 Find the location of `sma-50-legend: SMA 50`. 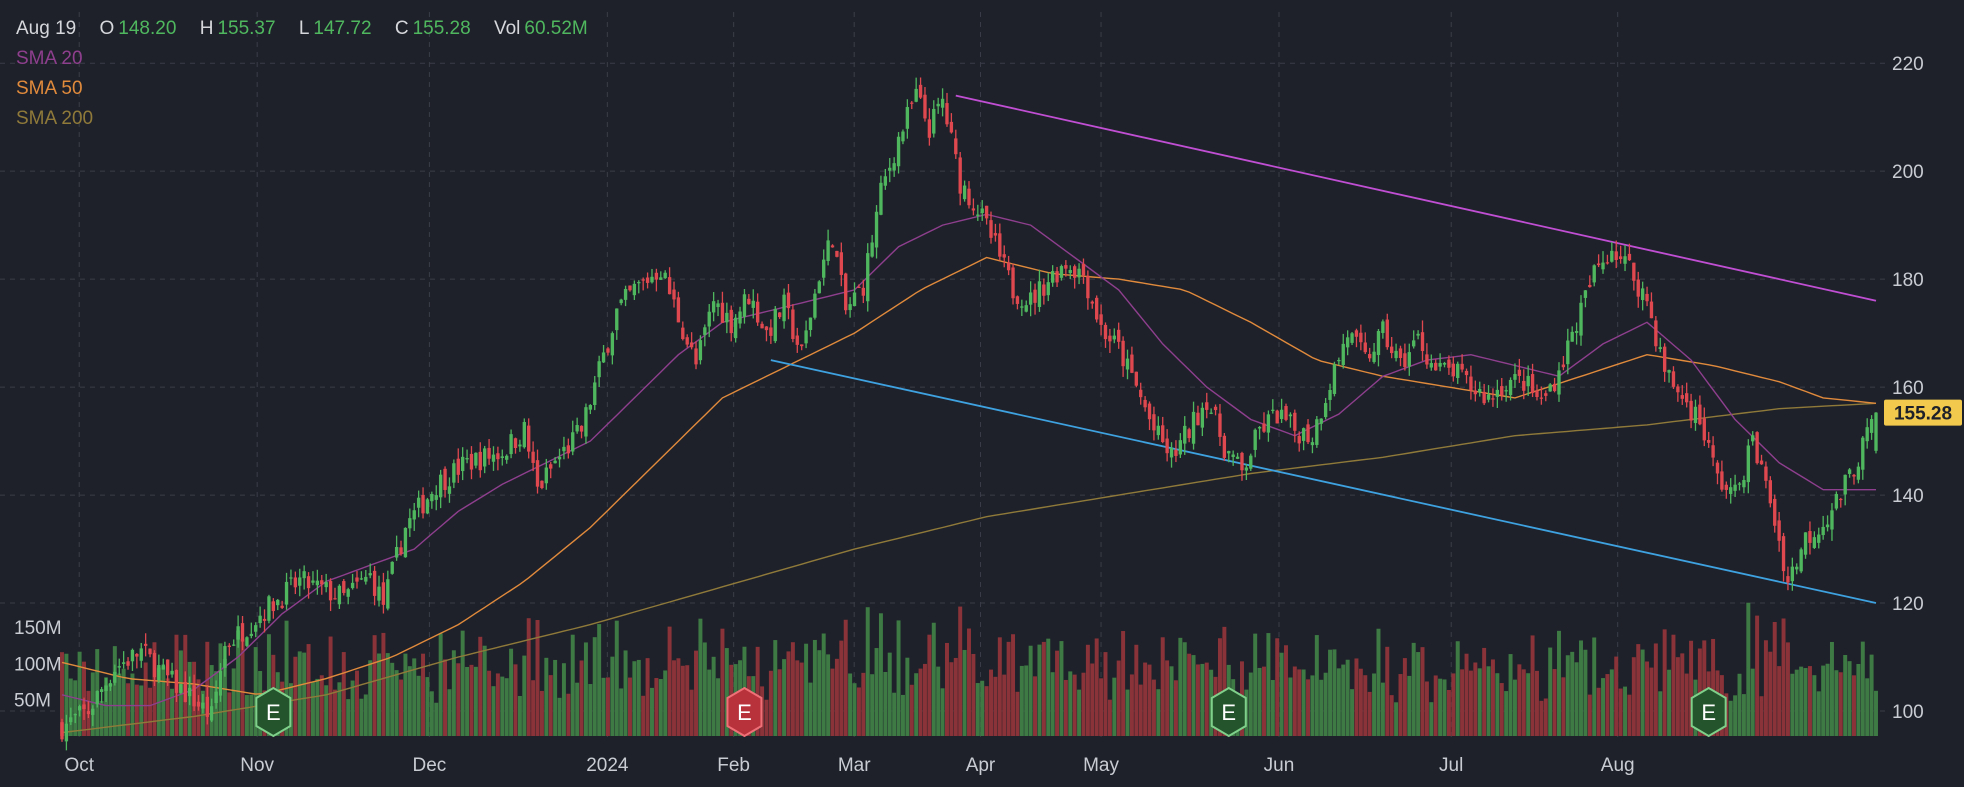

sma-50-legend: SMA 50 is located at coordinates (49, 88).